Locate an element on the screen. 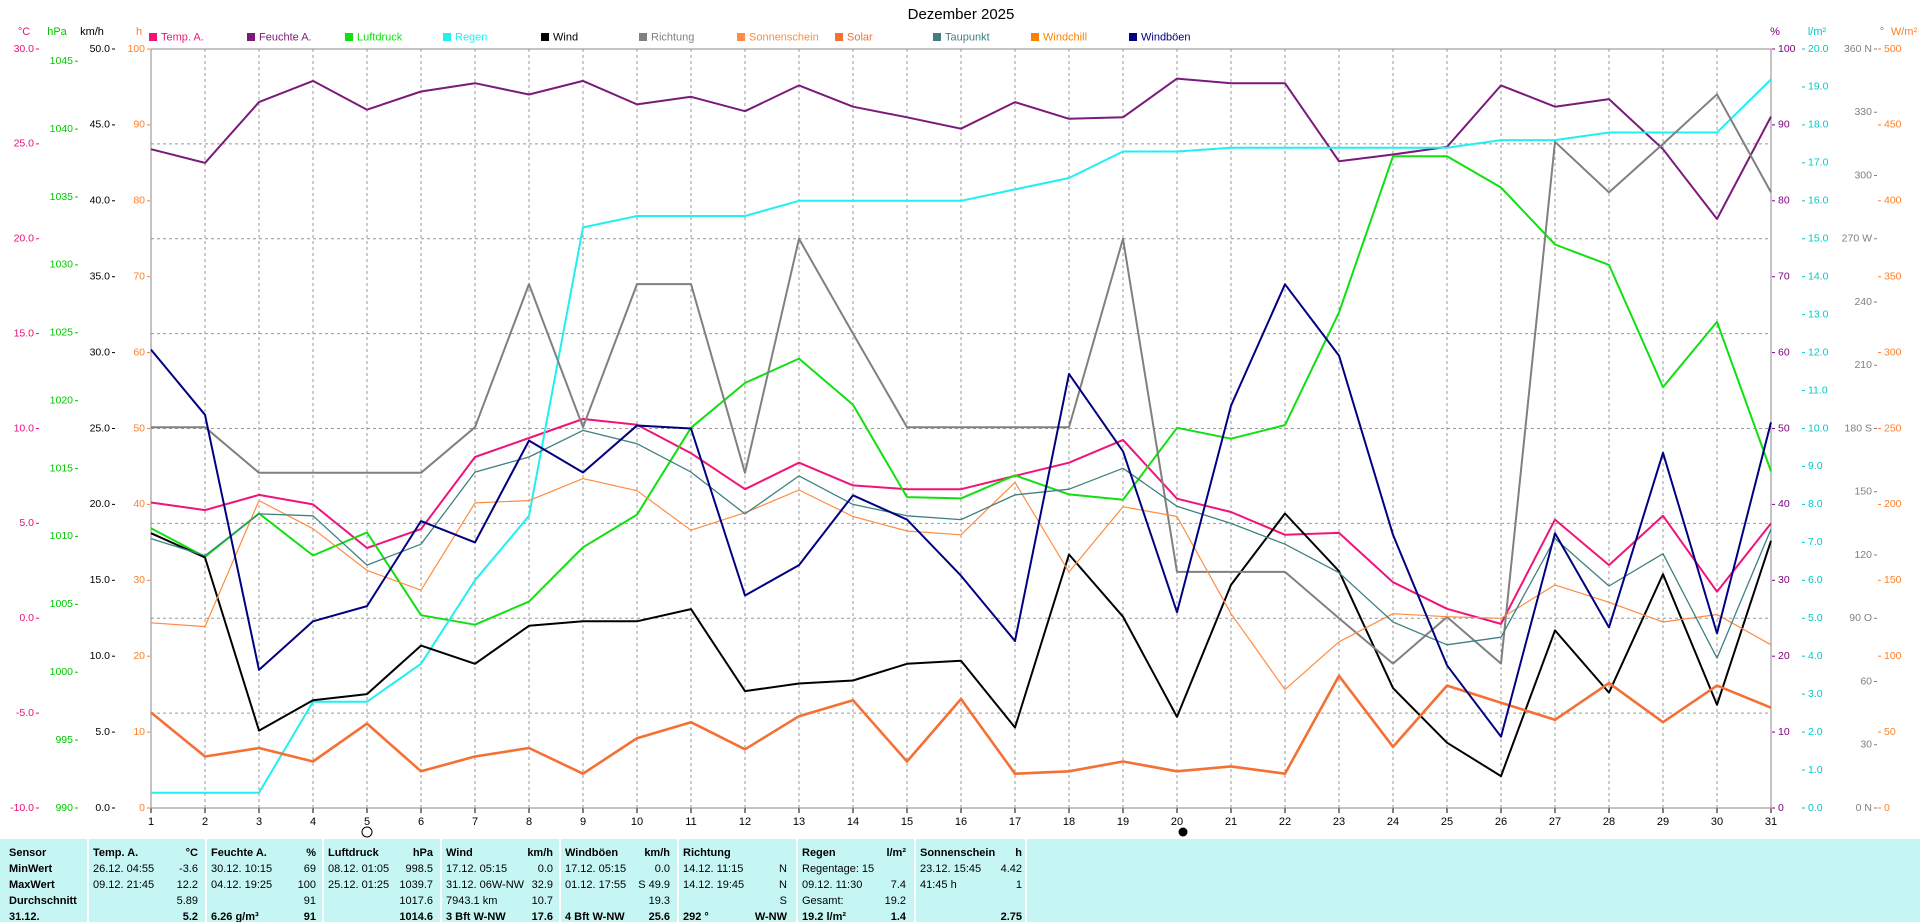 Image resolution: width=1920 pixels, height=922 pixels. x-tick-label: 20 is located at coordinates (1177, 822).